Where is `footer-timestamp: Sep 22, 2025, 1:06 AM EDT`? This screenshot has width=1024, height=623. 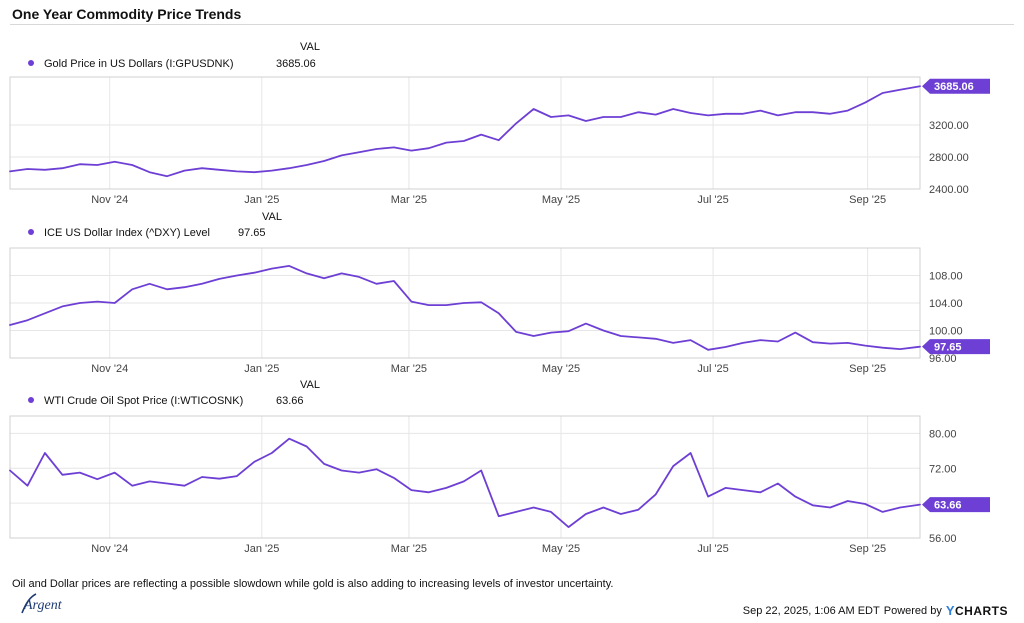
footer-timestamp: Sep 22, 2025, 1:06 AM EDT is located at coordinates (811, 610).